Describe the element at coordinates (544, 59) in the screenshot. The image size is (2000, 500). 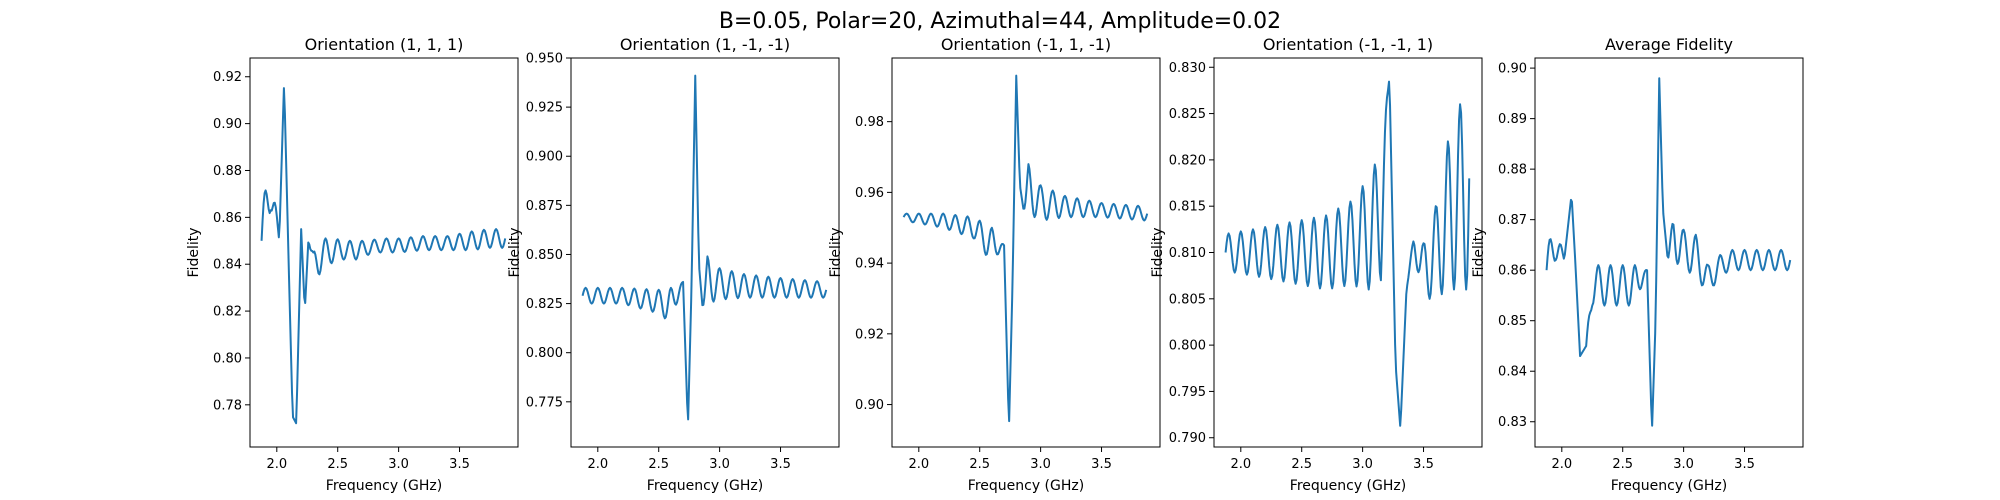
I see `y-tick-label: 0.950` at that location.